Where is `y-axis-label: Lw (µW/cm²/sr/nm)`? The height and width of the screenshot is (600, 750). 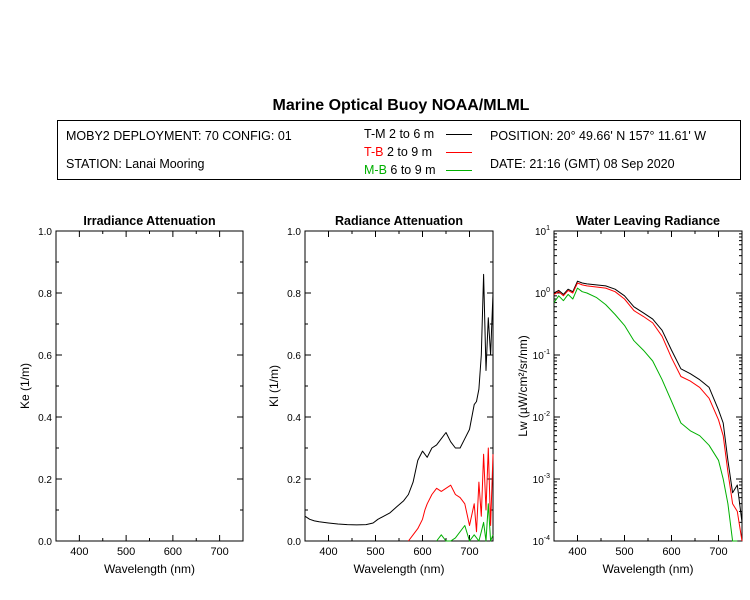 y-axis-label: Lw (µW/cm²/sr/nm) is located at coordinates (523, 386).